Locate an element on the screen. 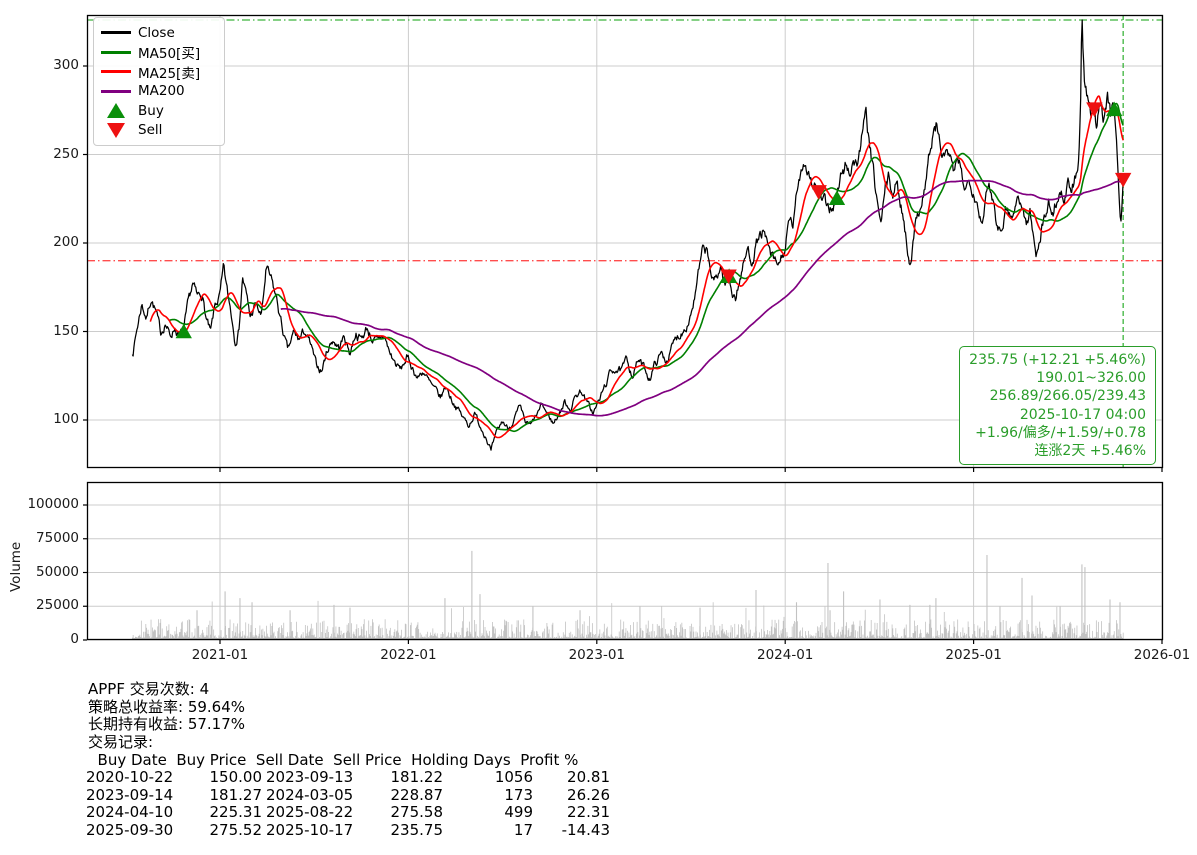  legend-item-buy: Buy is located at coordinates (159, 111).